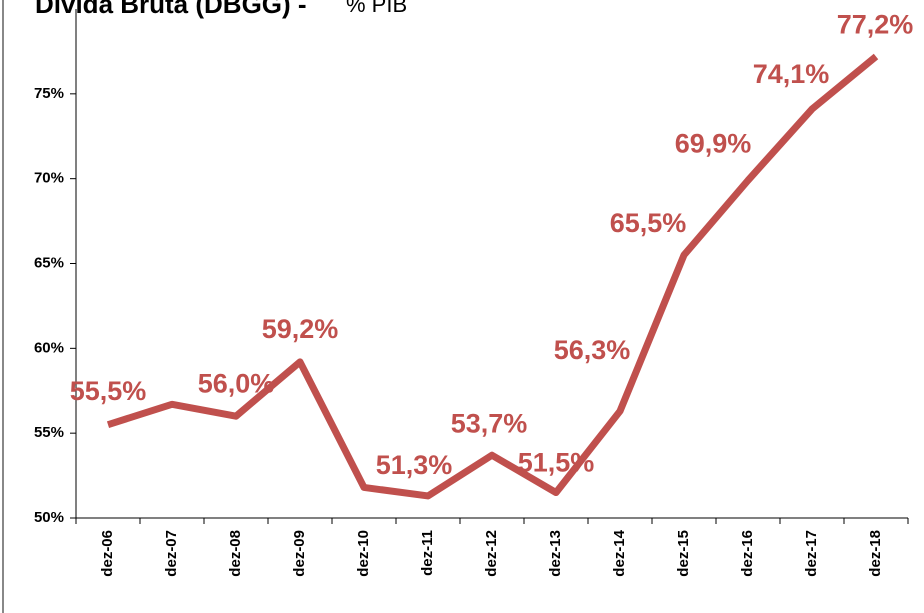 This screenshot has width=924, height=613. What do you see at coordinates (747, 553) in the screenshot?
I see `x-tick-label: dez-16` at bounding box center [747, 553].